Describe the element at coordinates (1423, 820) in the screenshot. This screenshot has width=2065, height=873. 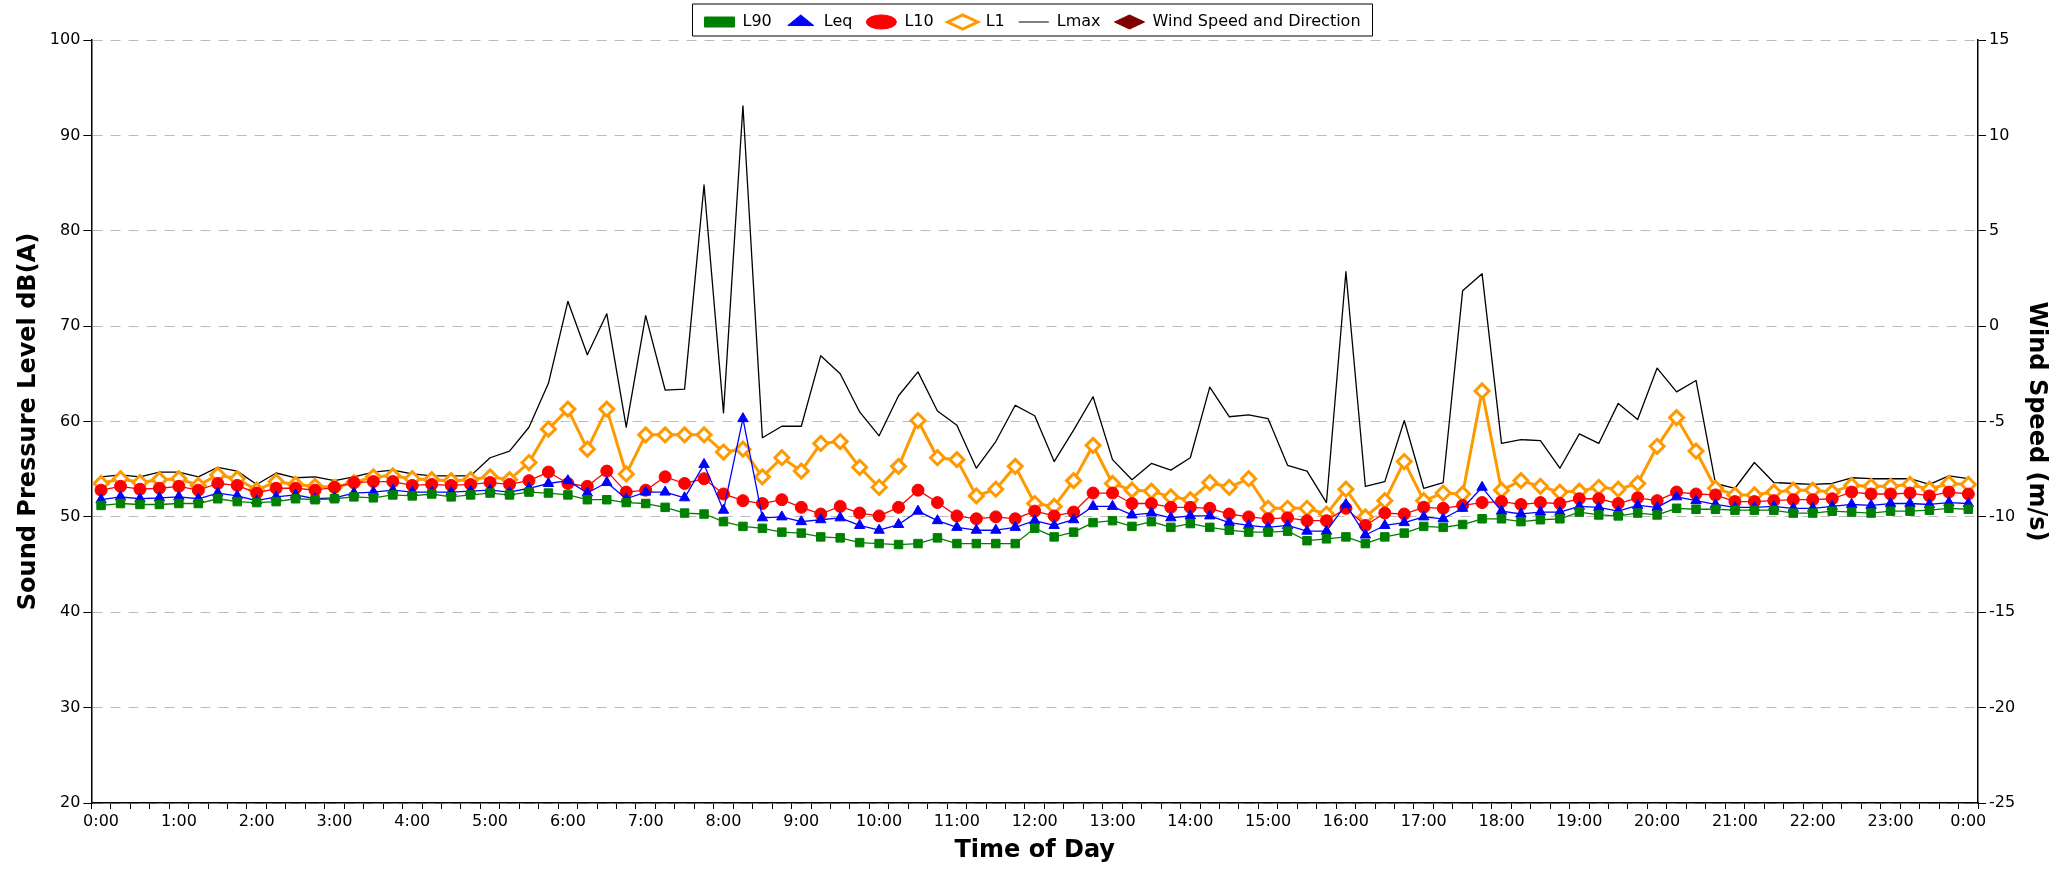
I see `x-tick-label: 17:00` at that location.